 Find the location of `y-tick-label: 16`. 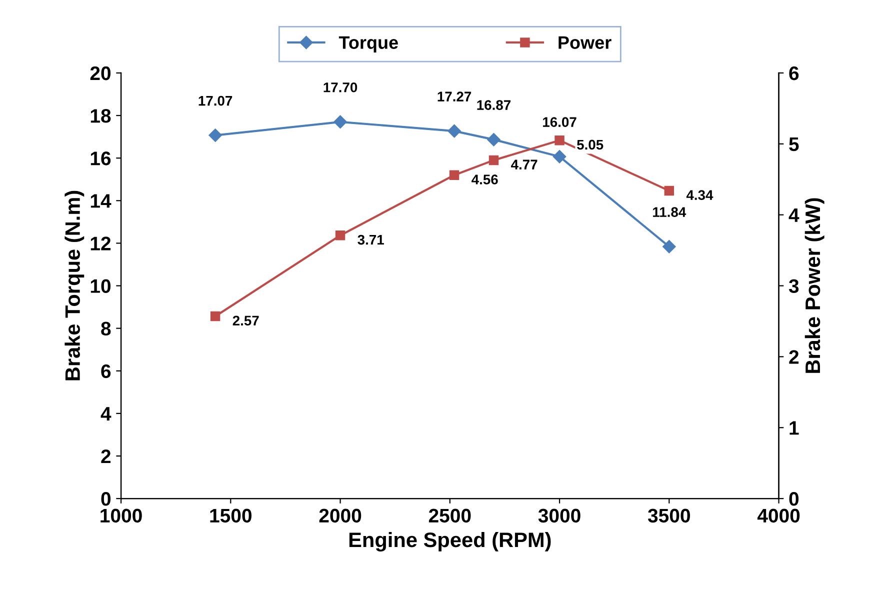

y-tick-label: 16 is located at coordinates (100, 159).